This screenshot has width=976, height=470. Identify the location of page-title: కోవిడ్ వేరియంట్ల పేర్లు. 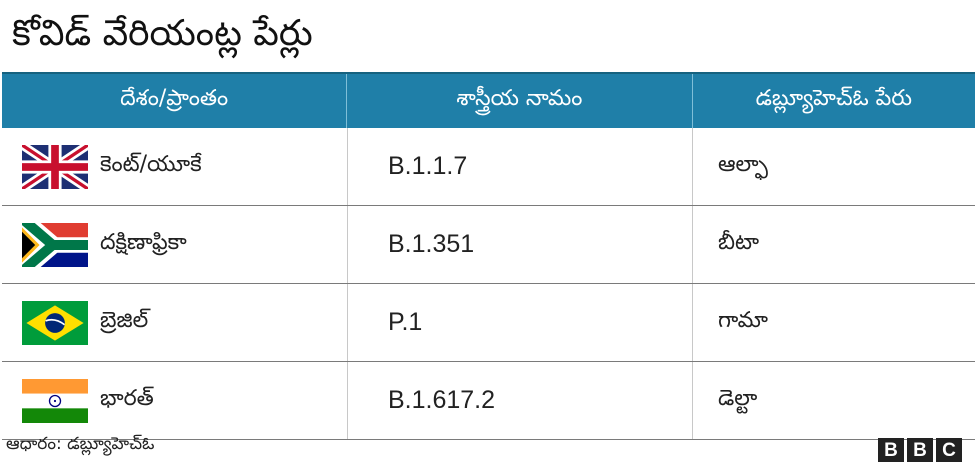
(162, 33).